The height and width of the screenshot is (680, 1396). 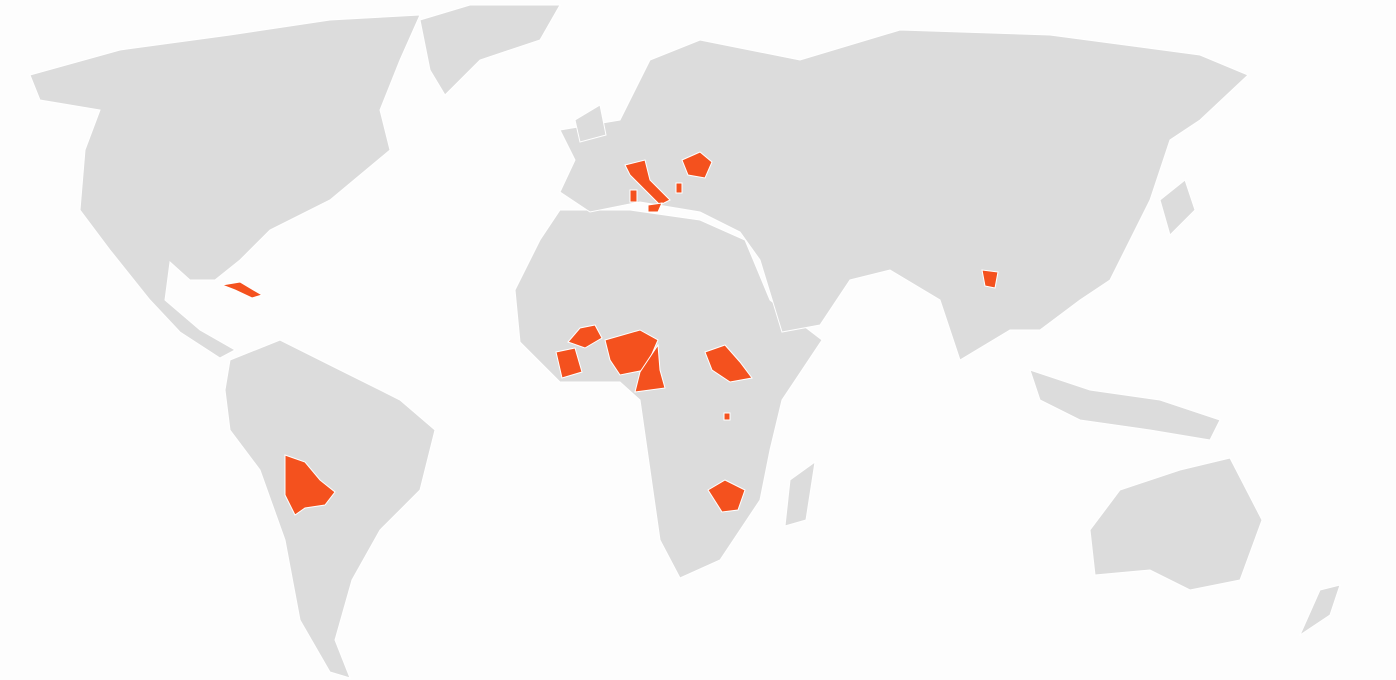 I want to click on montenegro, so click(x=679, y=188).